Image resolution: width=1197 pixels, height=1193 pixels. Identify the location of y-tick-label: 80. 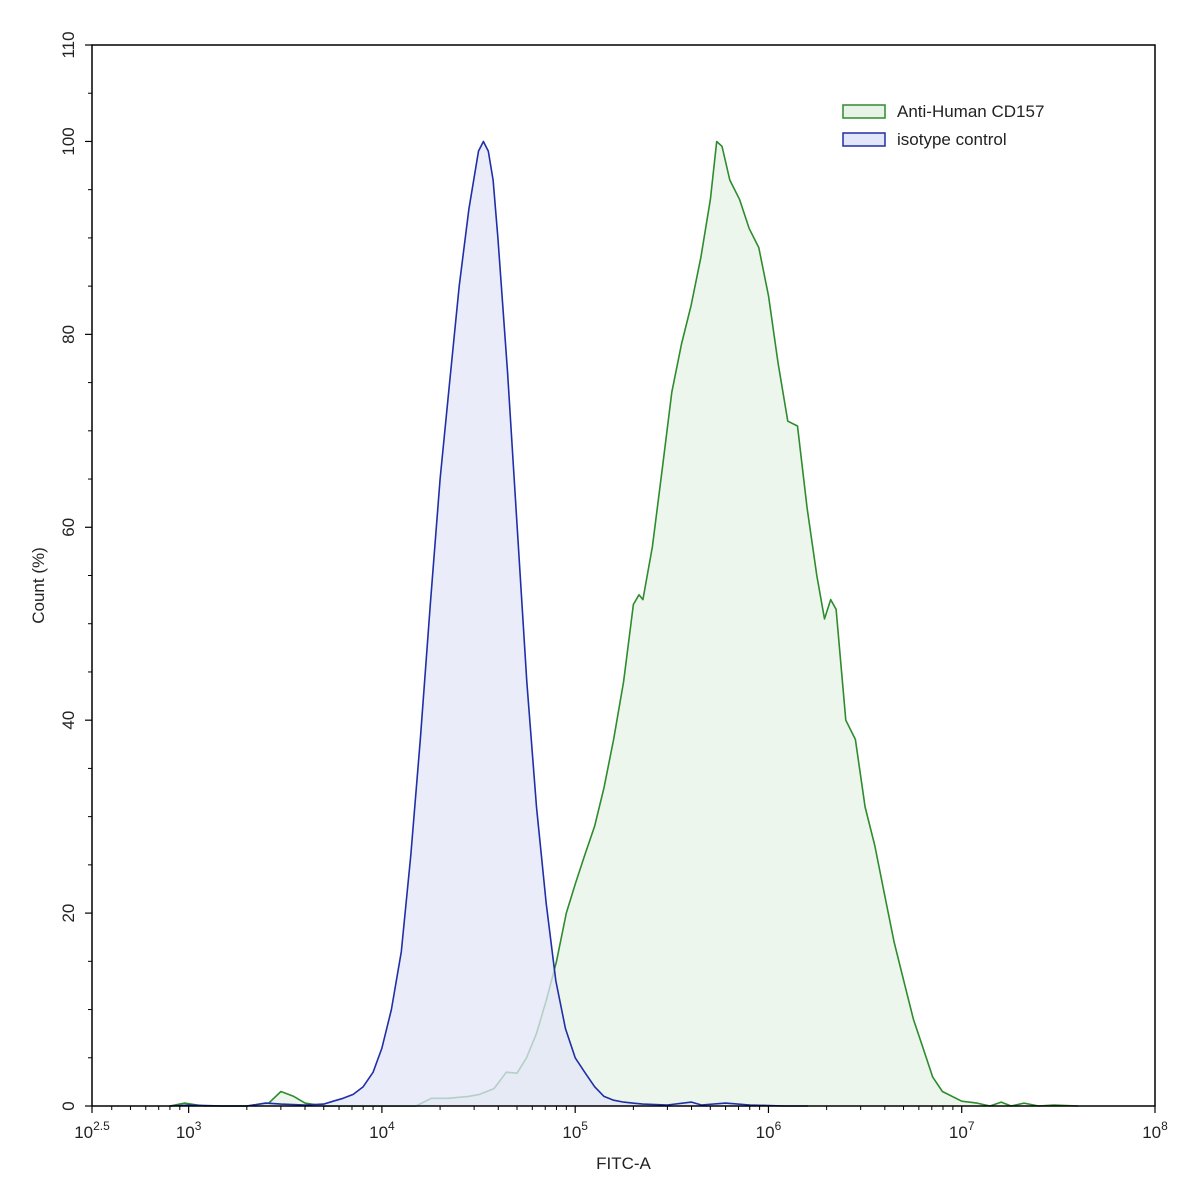
(68, 334).